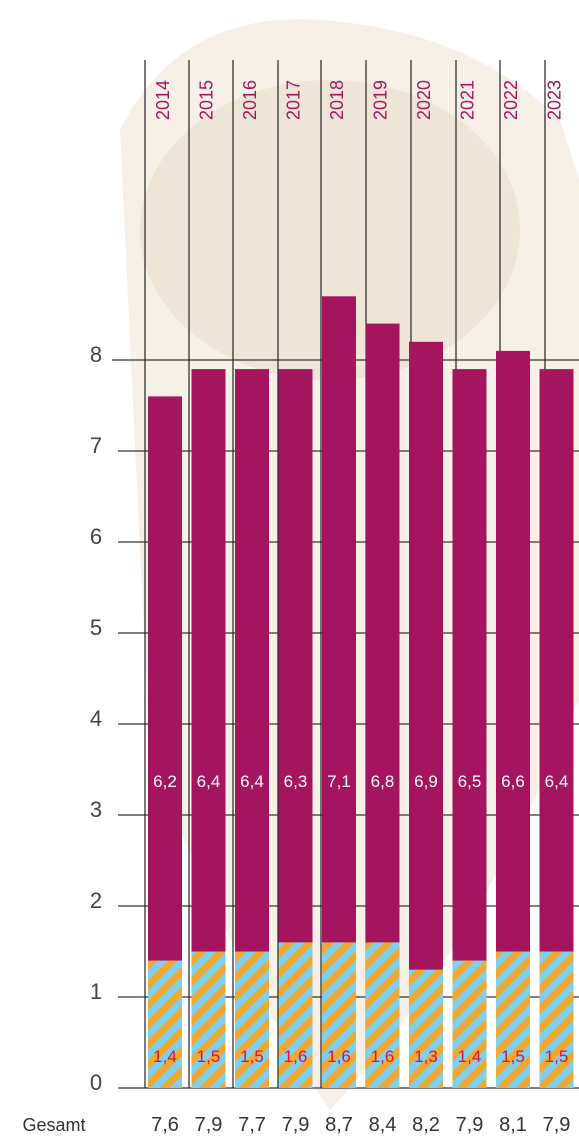 This screenshot has width=579, height=1143. What do you see at coordinates (511, 100) in the screenshot?
I see `year-label: 2022` at bounding box center [511, 100].